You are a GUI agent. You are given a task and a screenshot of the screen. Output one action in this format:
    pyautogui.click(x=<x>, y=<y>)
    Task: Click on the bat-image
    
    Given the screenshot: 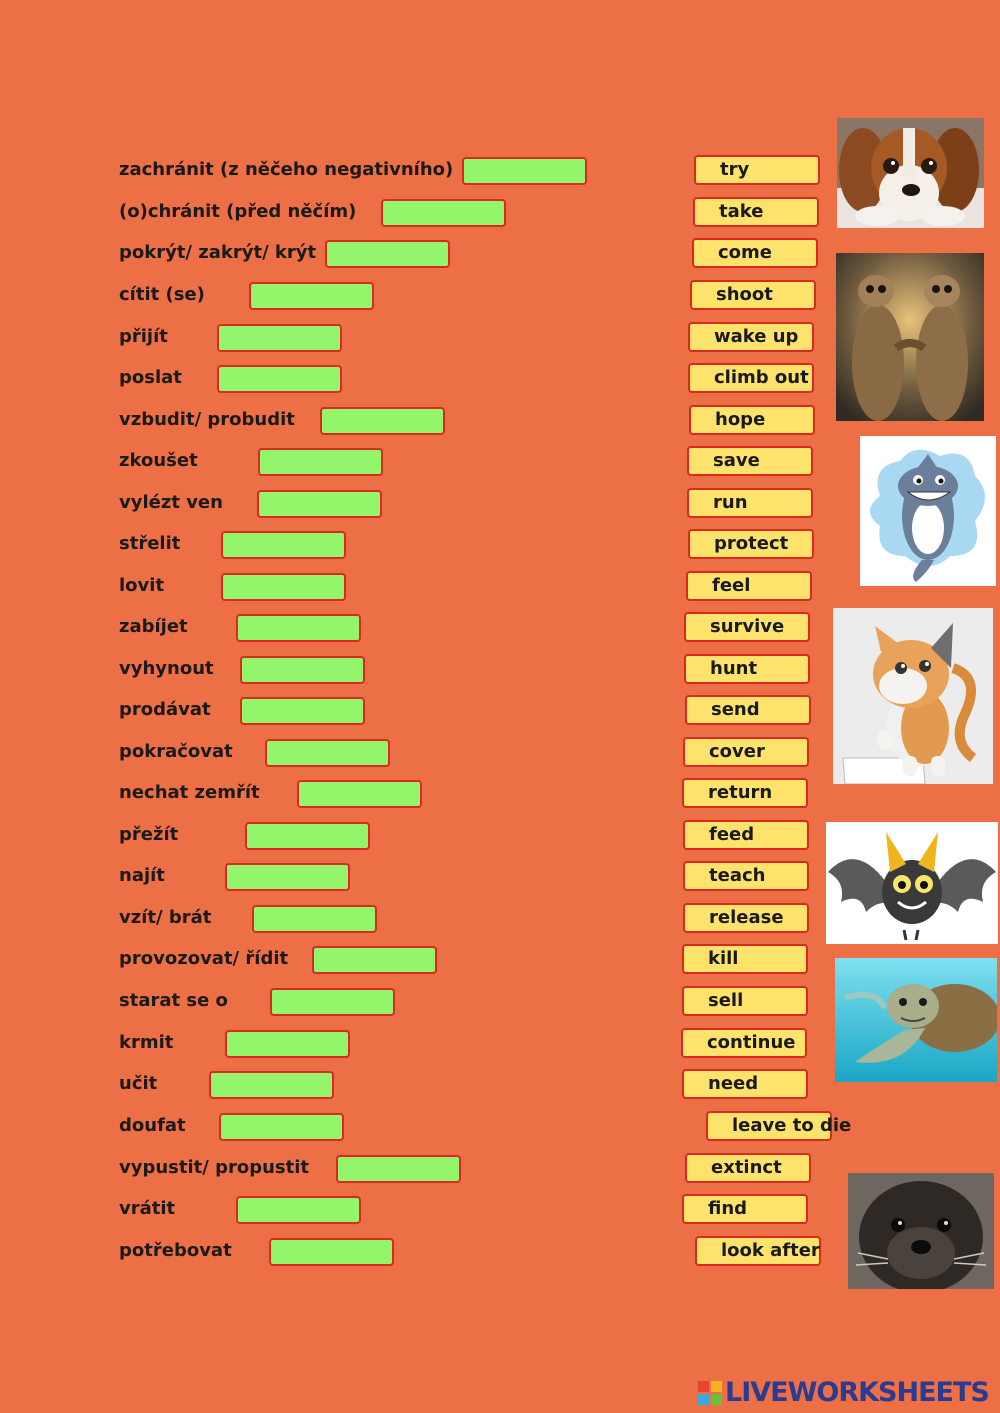 What is the action you would take?
    pyautogui.click(x=912, y=883)
    